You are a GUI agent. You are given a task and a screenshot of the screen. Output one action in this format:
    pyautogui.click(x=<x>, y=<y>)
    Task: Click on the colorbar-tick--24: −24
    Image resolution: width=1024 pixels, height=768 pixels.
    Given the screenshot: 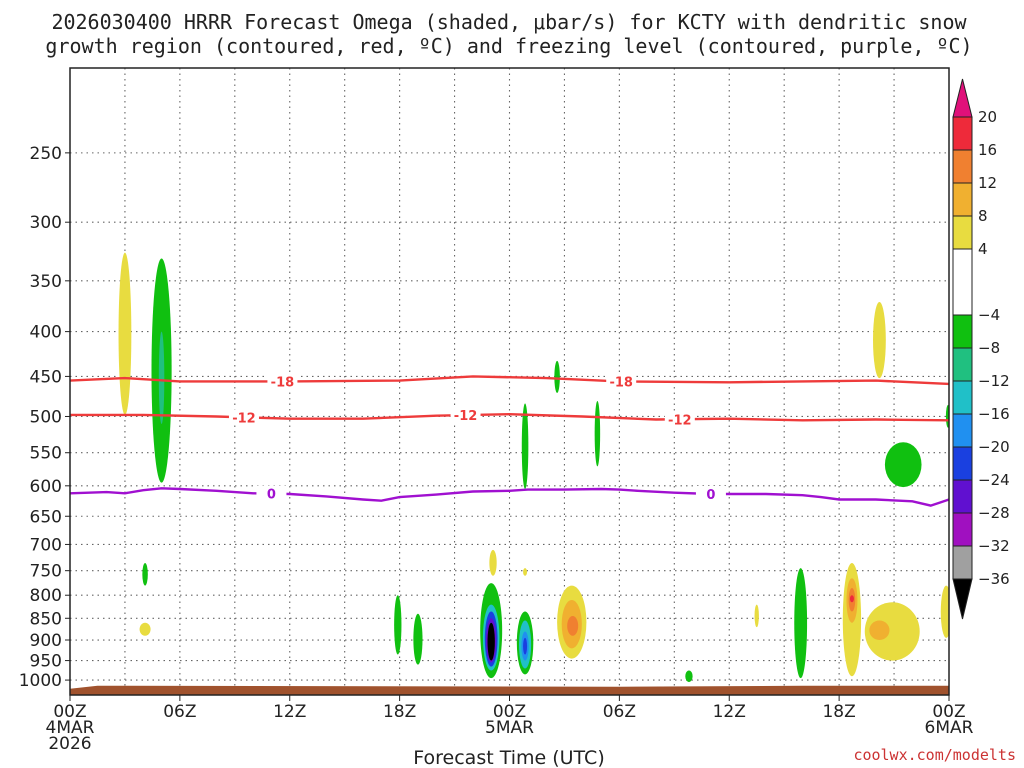 What is the action you would take?
    pyautogui.click(x=994, y=480)
    